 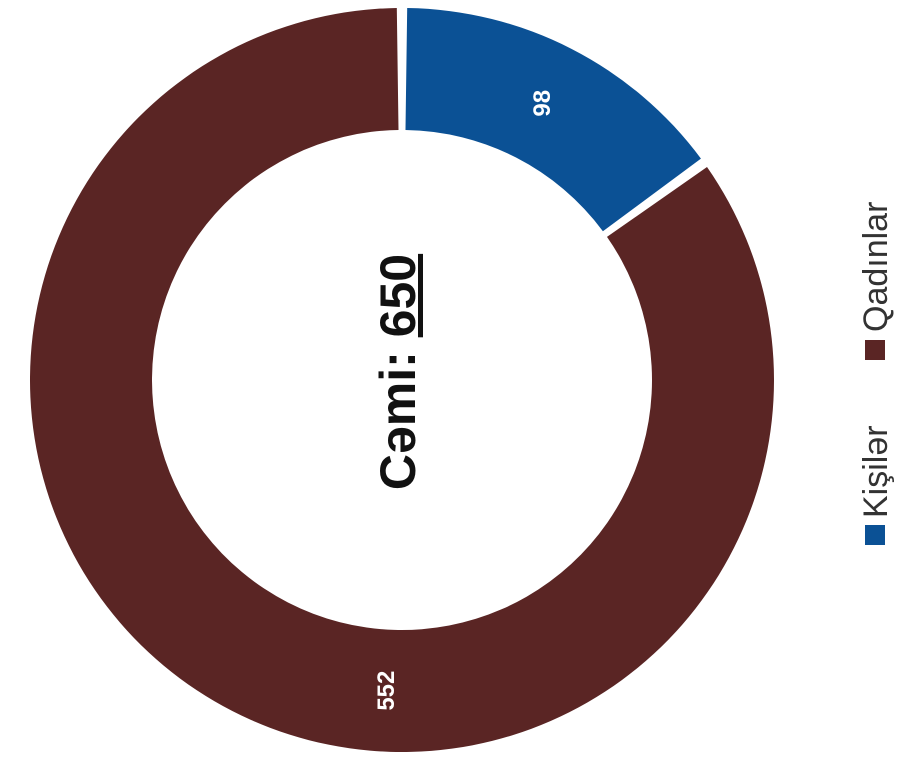 I want to click on data-label-0: 98, so click(x=542, y=103).